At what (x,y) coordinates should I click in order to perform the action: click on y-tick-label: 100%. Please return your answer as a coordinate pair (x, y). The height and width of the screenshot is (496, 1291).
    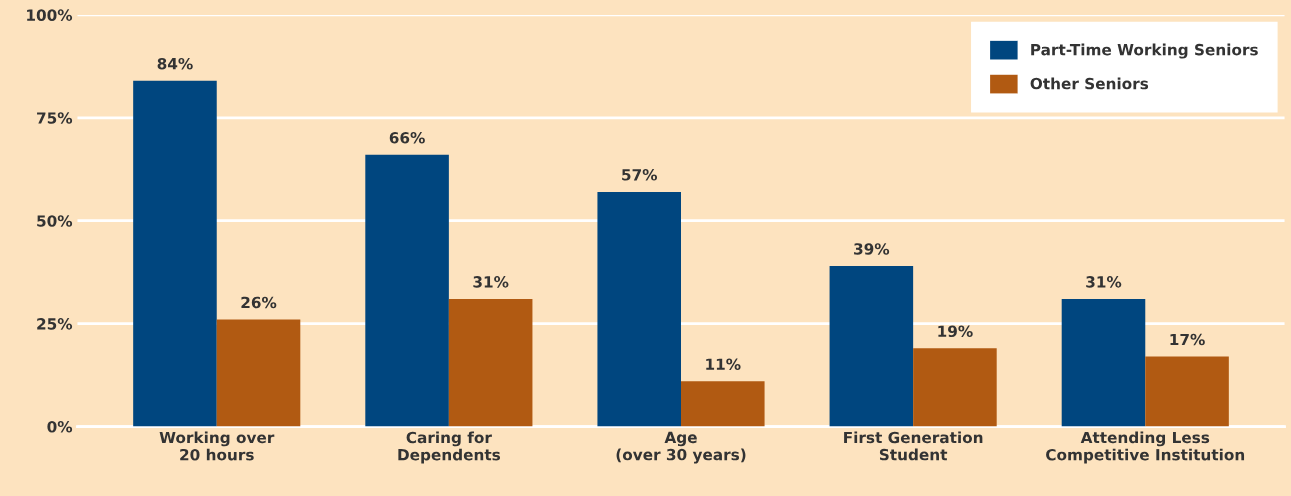
    Looking at the image, I should click on (50, 15).